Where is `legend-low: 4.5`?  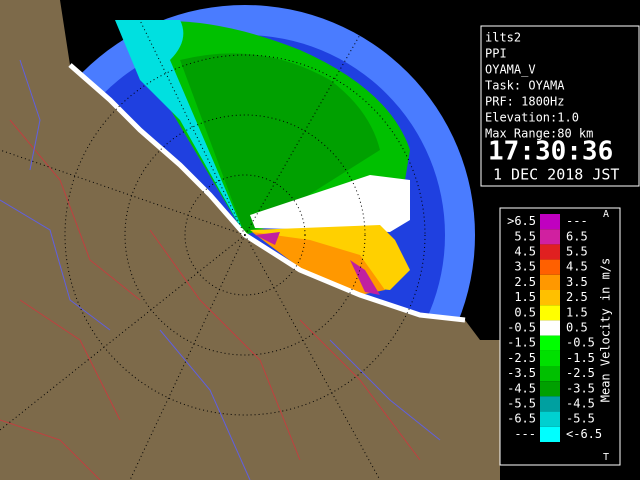
legend-low: 4.5 is located at coordinates (525, 252).